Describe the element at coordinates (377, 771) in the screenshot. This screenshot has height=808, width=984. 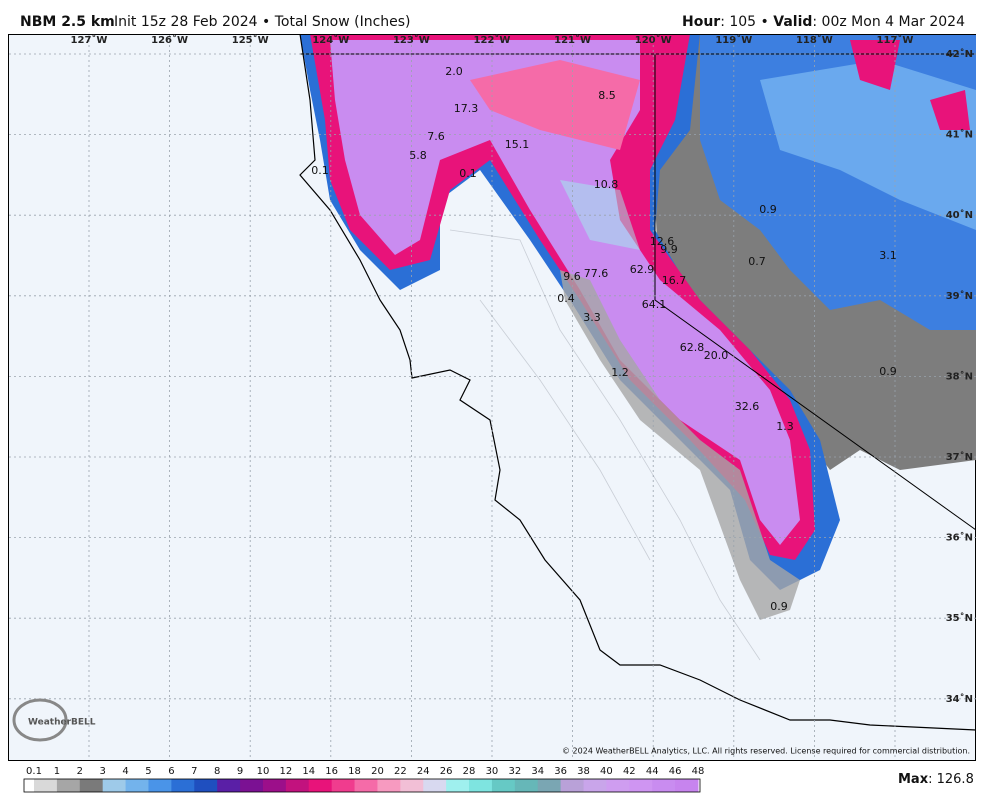
I see `legend-tick-label: 20` at that location.